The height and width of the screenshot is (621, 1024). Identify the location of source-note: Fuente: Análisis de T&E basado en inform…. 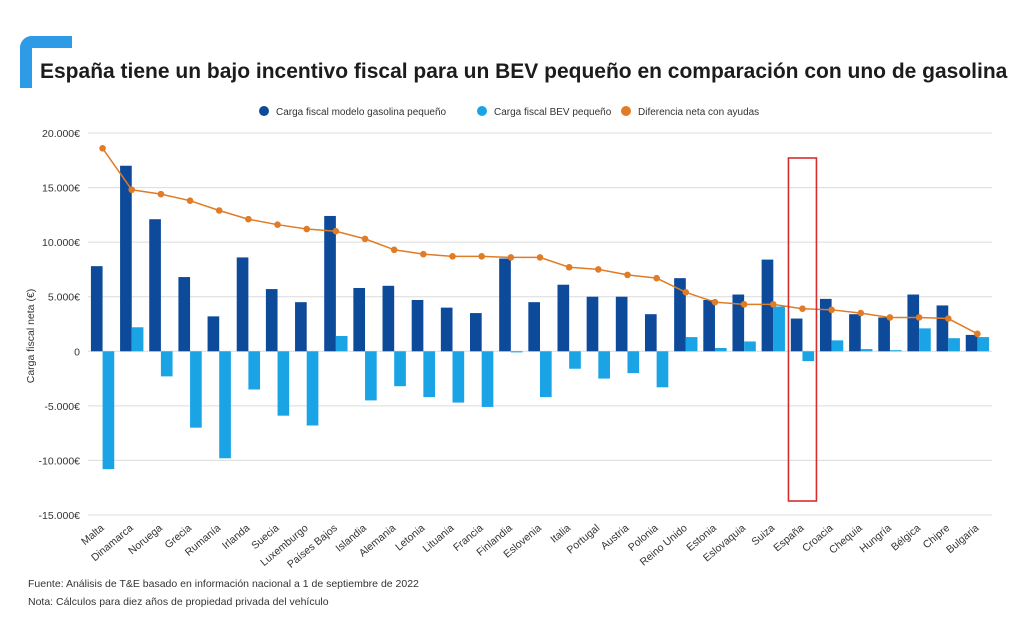
(223, 584).